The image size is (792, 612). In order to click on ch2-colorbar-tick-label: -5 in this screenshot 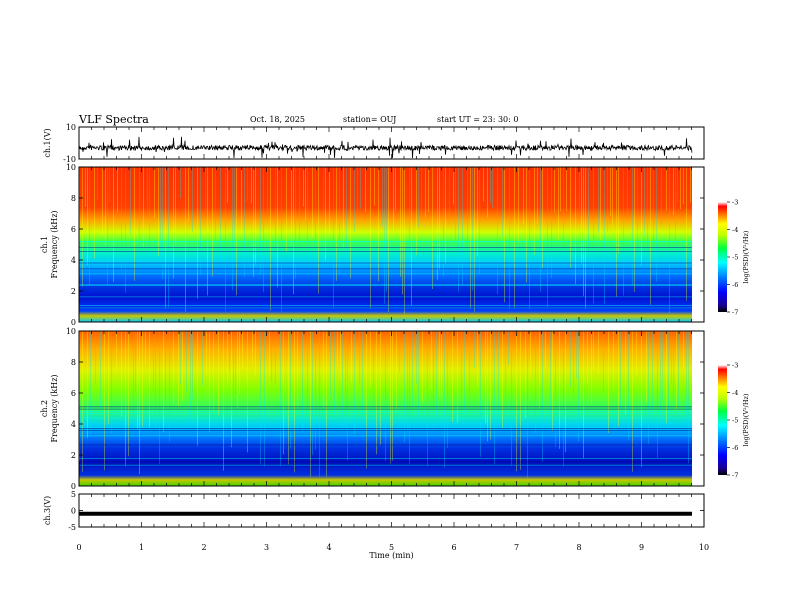, I will do `click(735, 421)`.